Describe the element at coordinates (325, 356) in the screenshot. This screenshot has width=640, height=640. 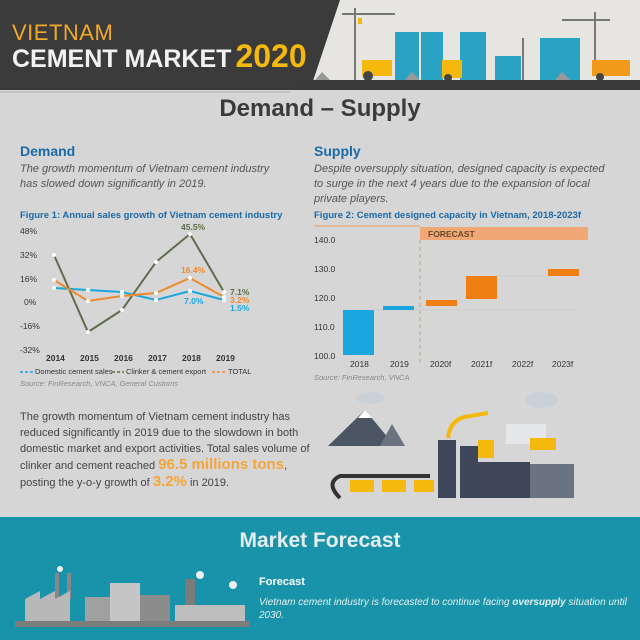
I see `y-tick: 100.0` at that location.